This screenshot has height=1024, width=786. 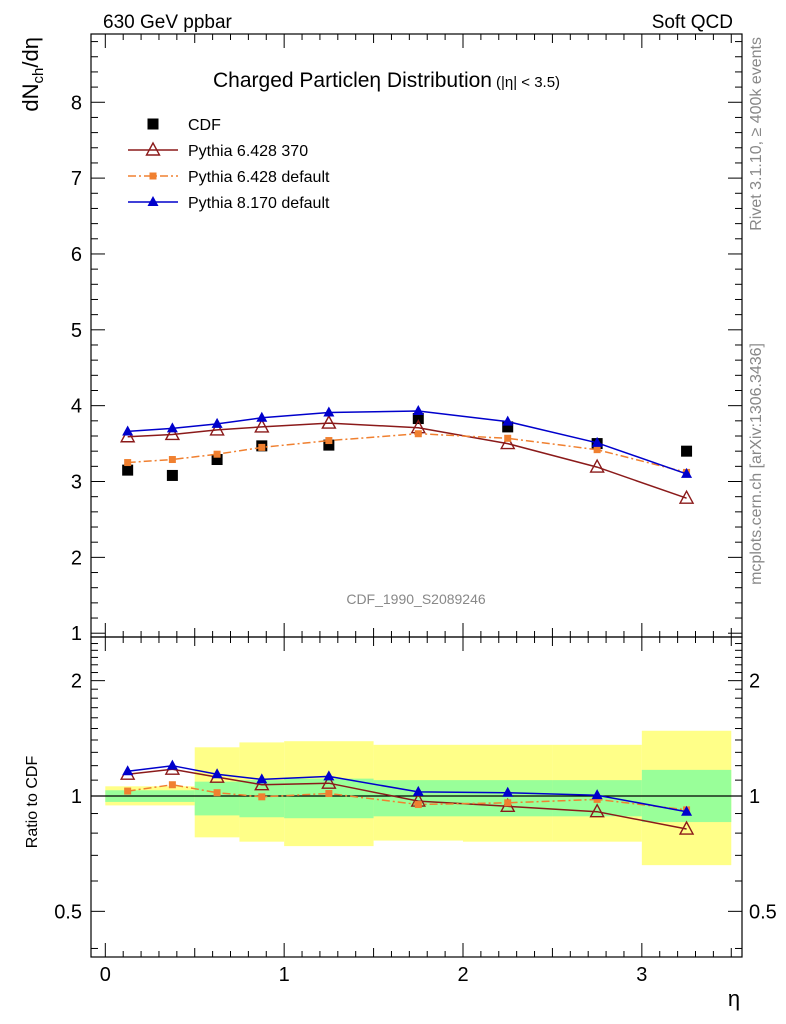 I want to click on ratio-y-tick-label-right: 1, so click(x=754, y=797).